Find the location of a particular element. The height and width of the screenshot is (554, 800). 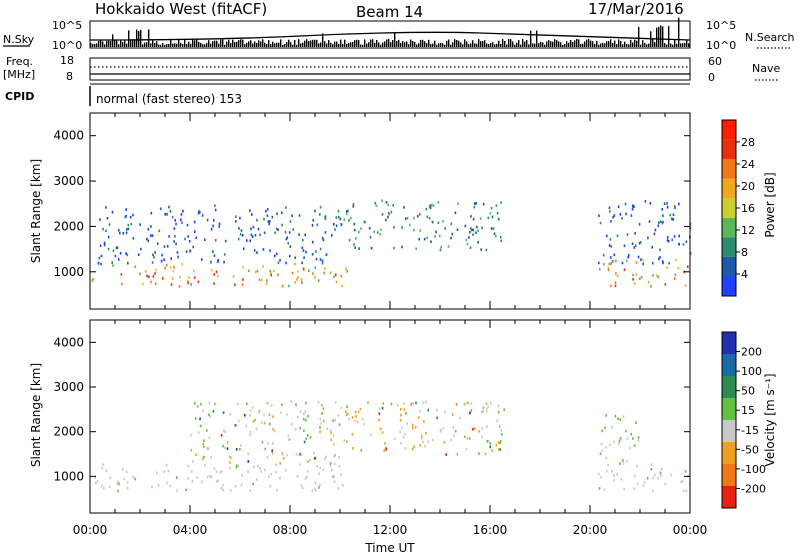

y-tick-label: 2000 is located at coordinates (68, 432).